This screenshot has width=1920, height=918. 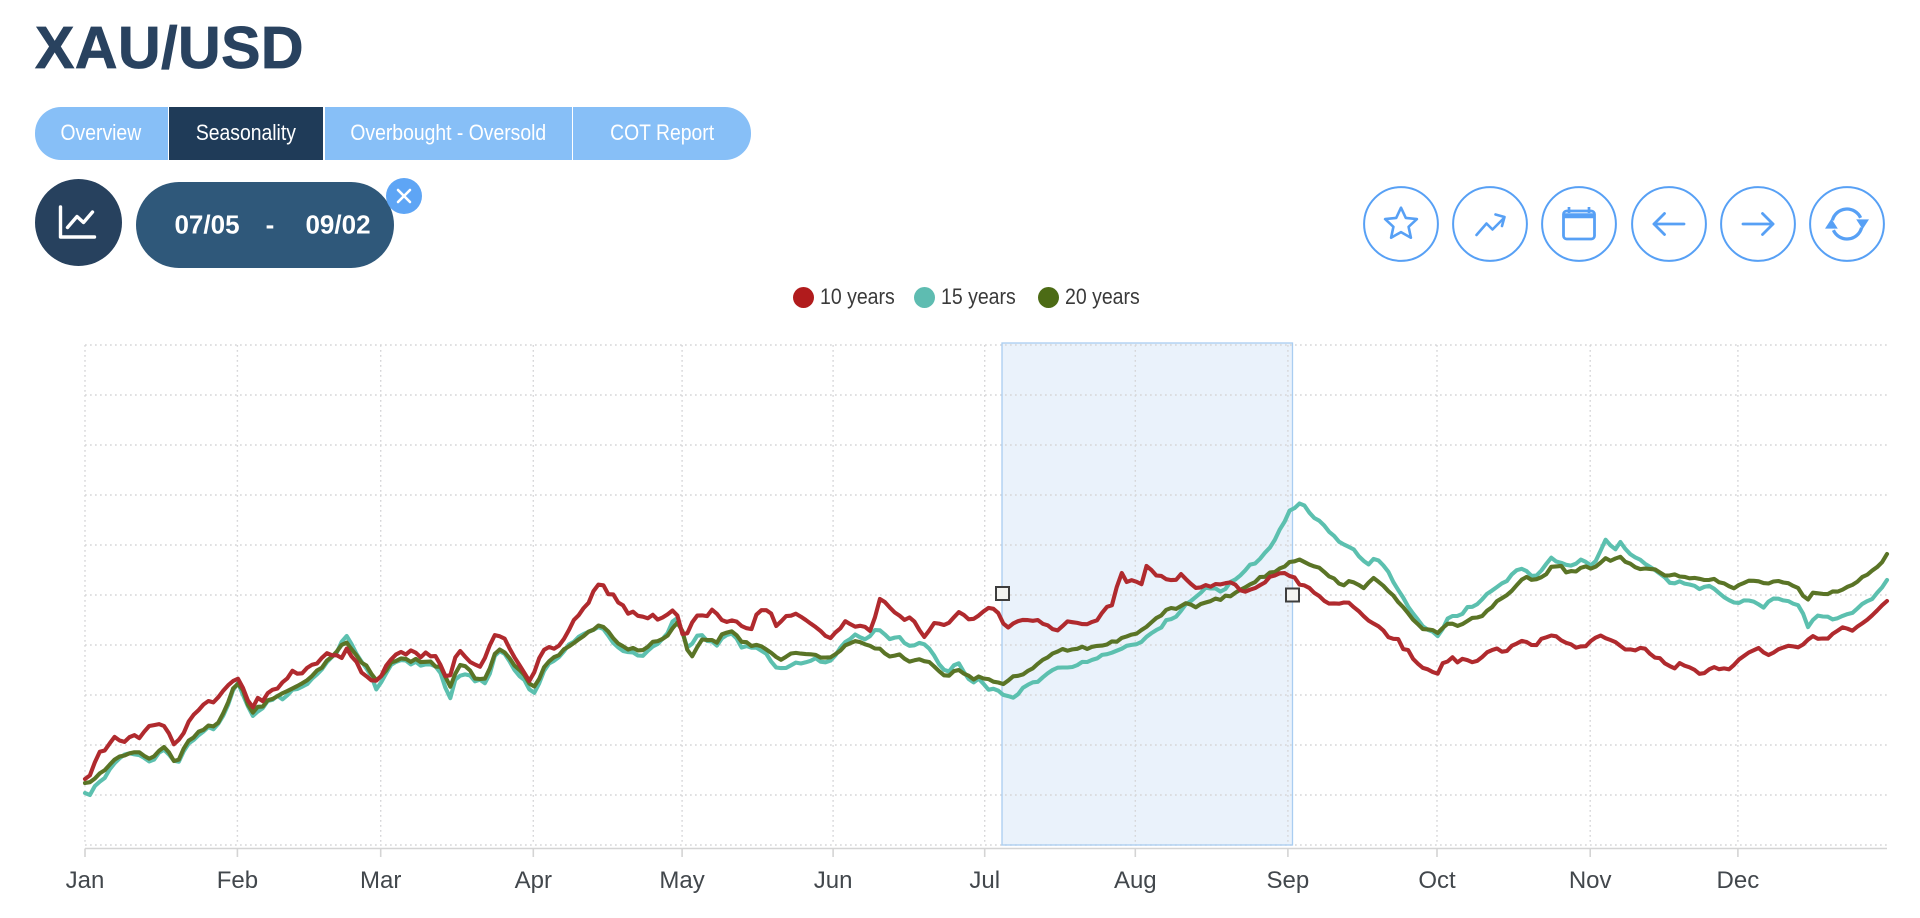 What do you see at coordinates (984, 880) in the screenshot?
I see `svg-text: Jul` at bounding box center [984, 880].